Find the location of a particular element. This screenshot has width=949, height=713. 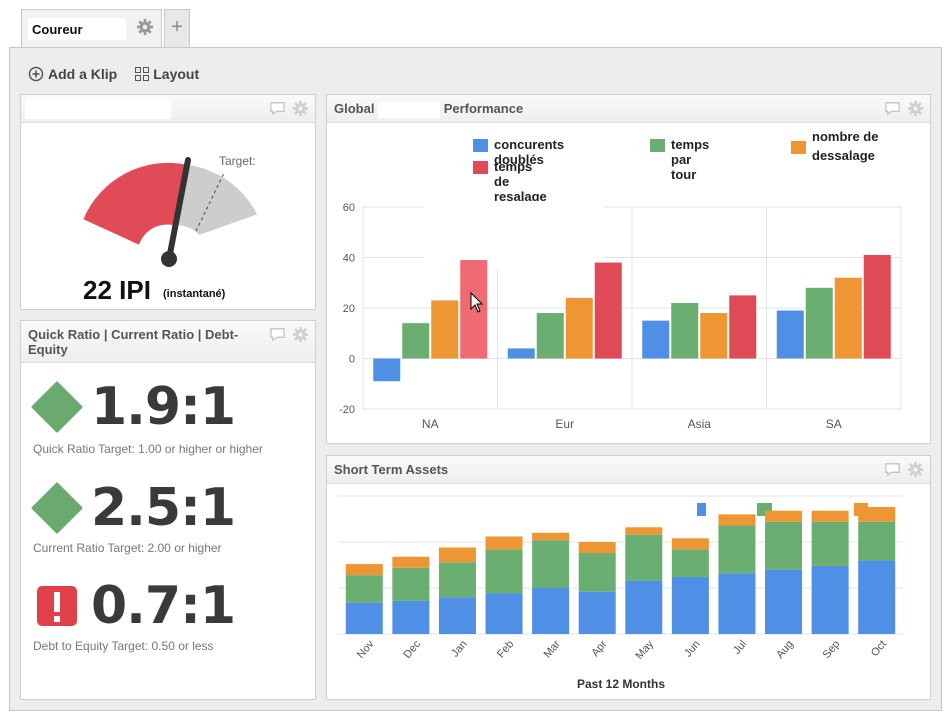

y-tick-label: 40 is located at coordinates (349, 259).